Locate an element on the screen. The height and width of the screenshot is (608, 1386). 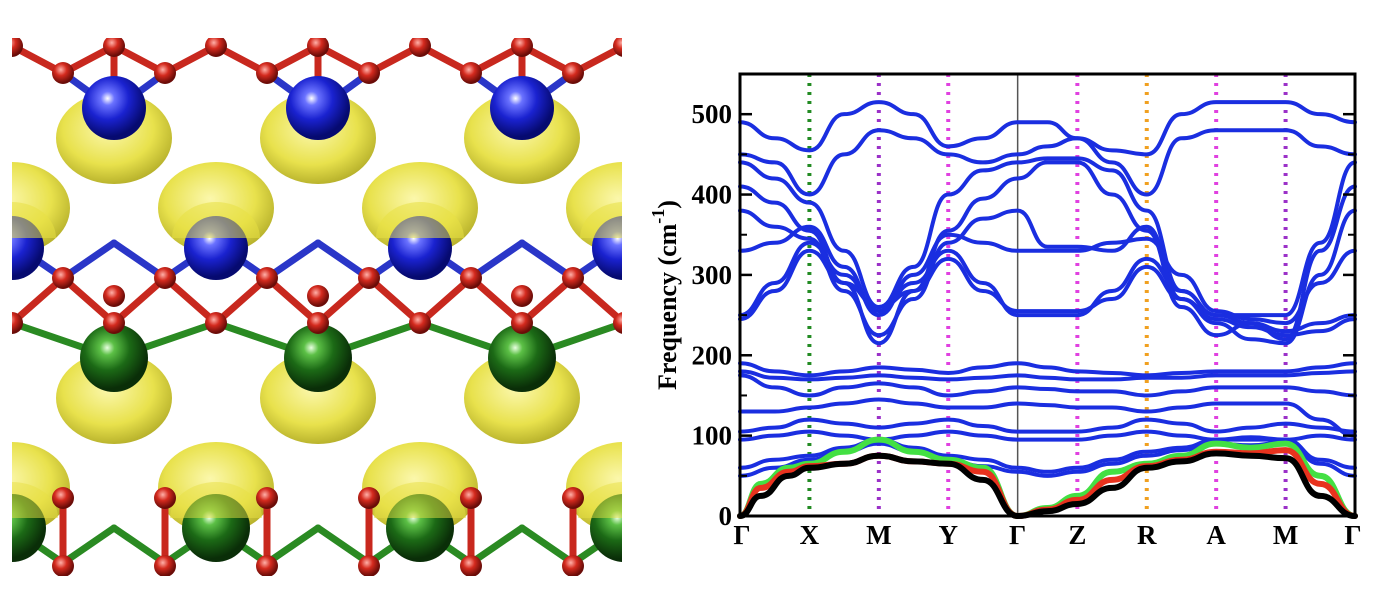
y-tick-label: 500 is located at coordinates (712, 114).